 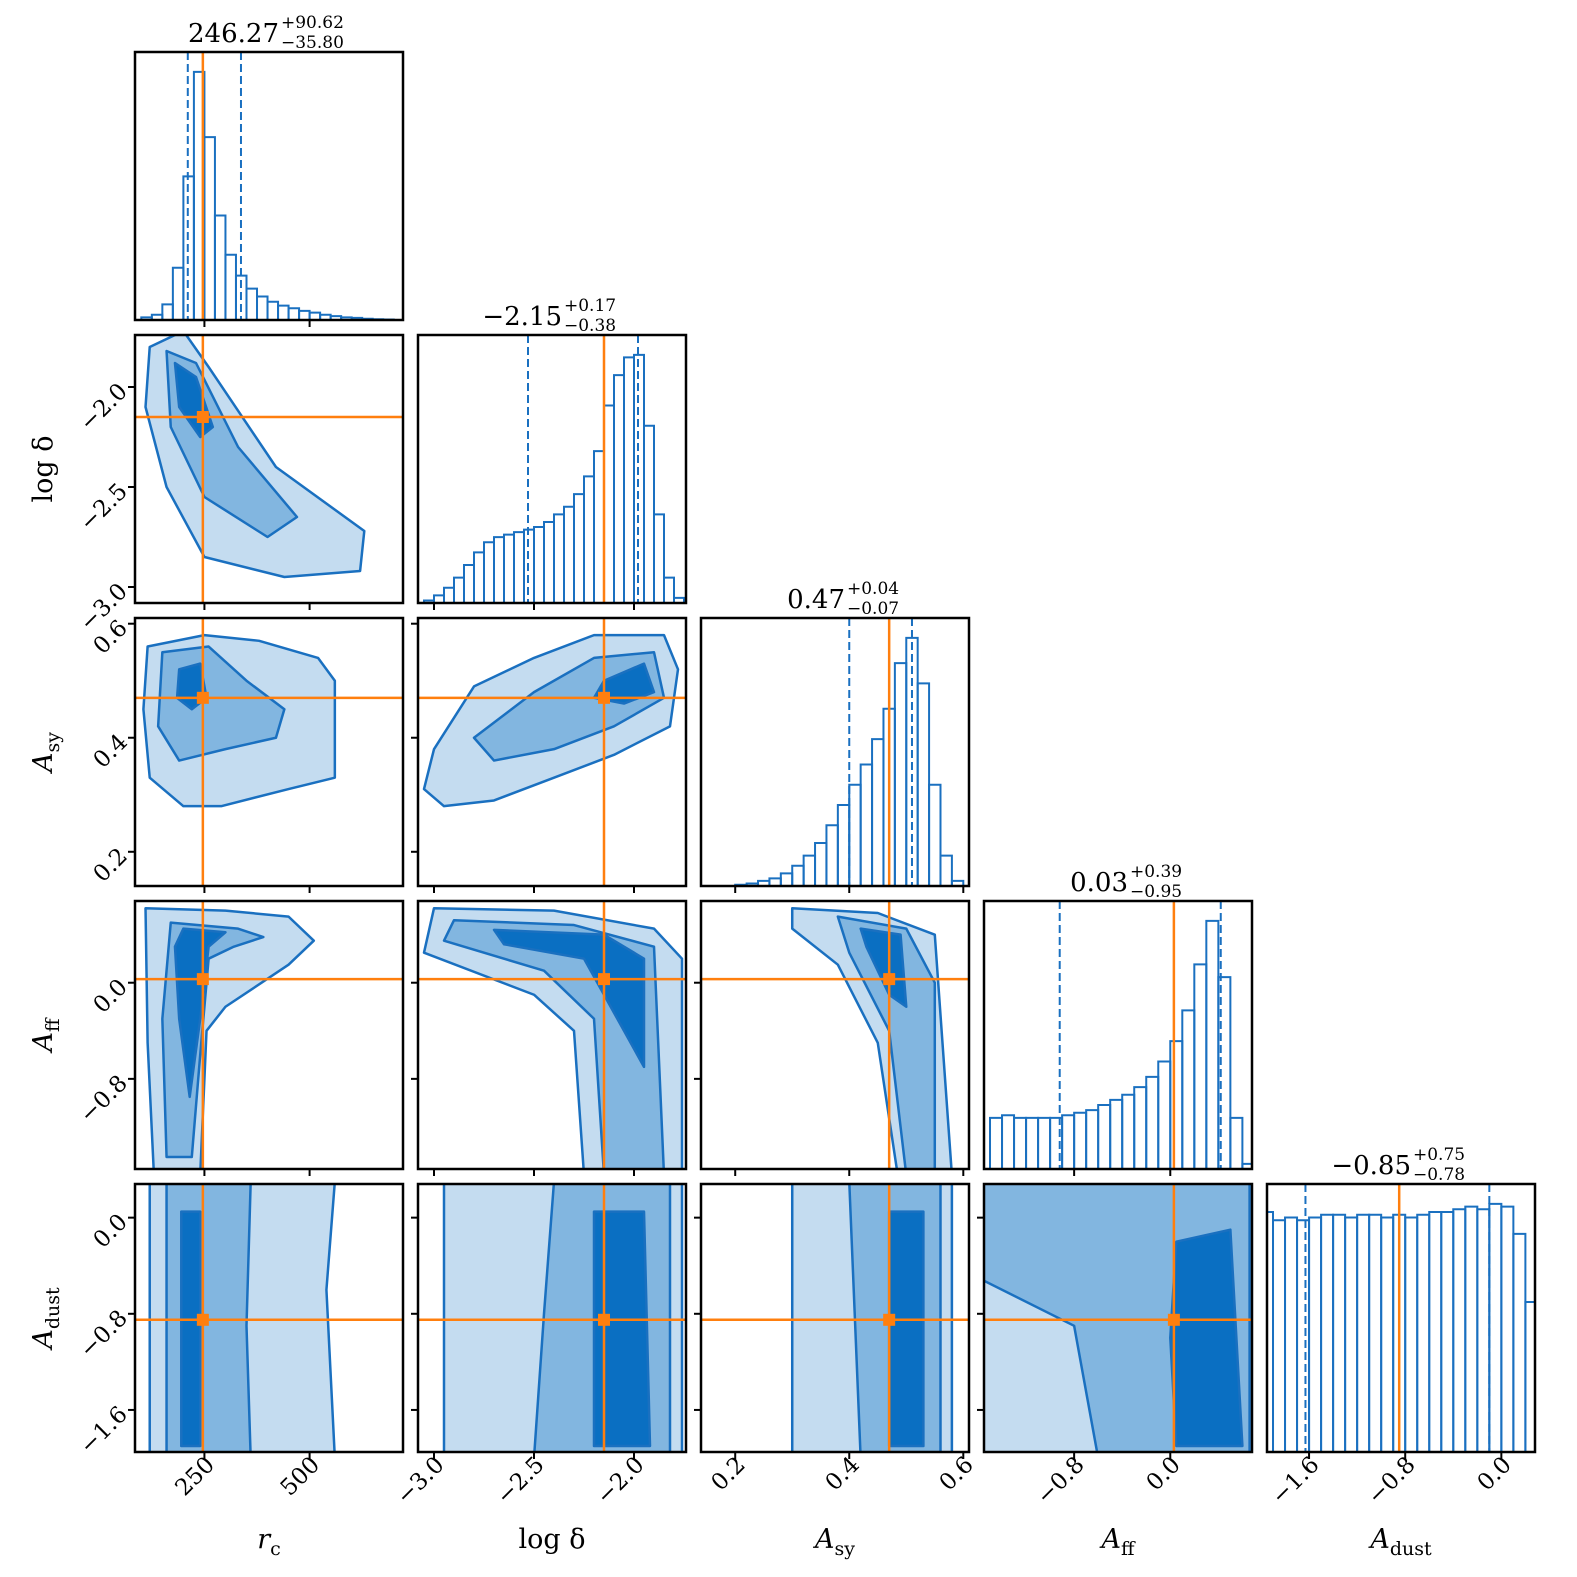 What do you see at coordinates (104, 508) in the screenshot?
I see `y-tick-label: −2.5` at bounding box center [104, 508].